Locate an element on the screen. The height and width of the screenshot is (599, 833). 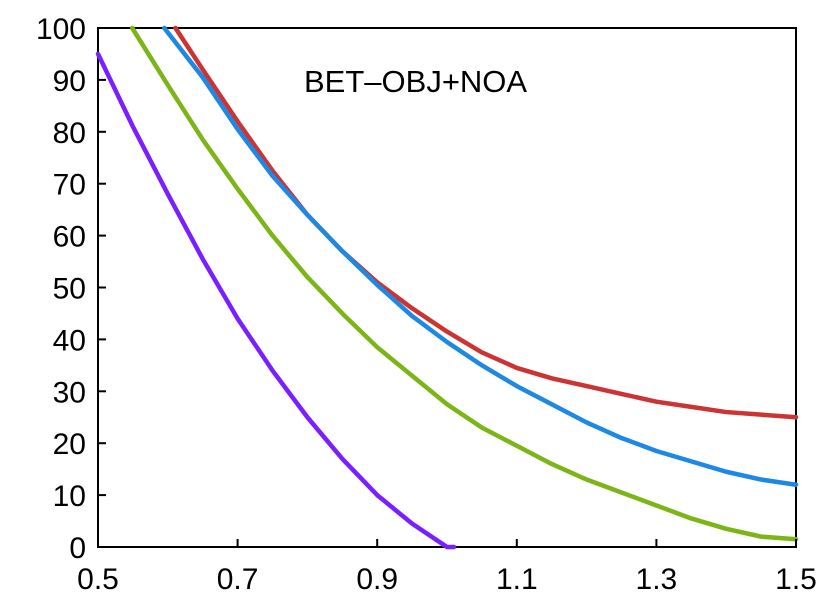
y-tick-label: 30 is located at coordinates (69, 392).